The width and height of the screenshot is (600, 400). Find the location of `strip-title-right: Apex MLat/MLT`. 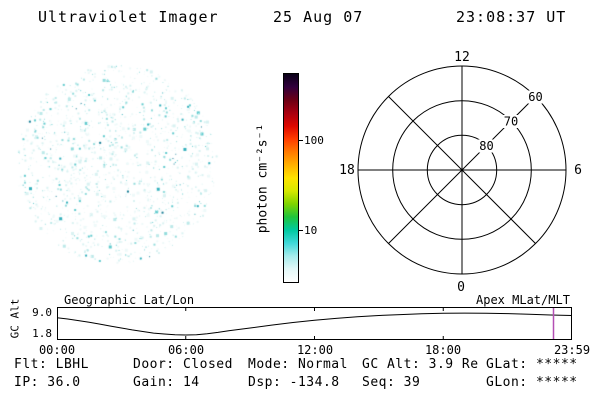

strip-title-right: Apex MLat/MLT is located at coordinates (523, 300).